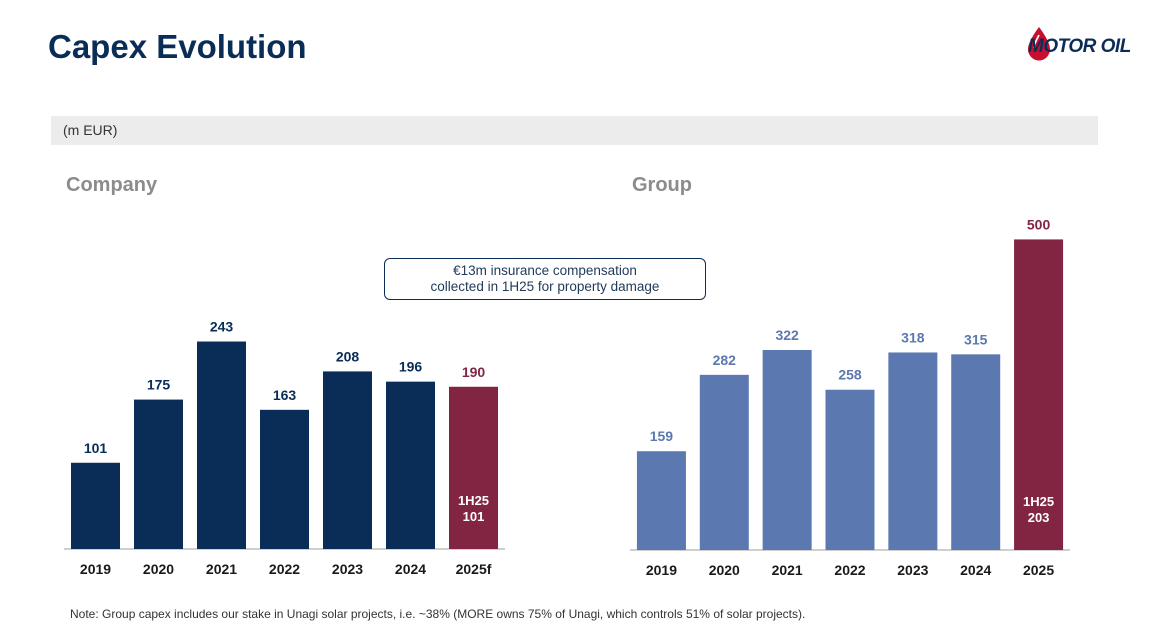 The height and width of the screenshot is (644, 1160). What do you see at coordinates (574, 130) in the screenshot?
I see `unit-bar: (m EUR)` at bounding box center [574, 130].